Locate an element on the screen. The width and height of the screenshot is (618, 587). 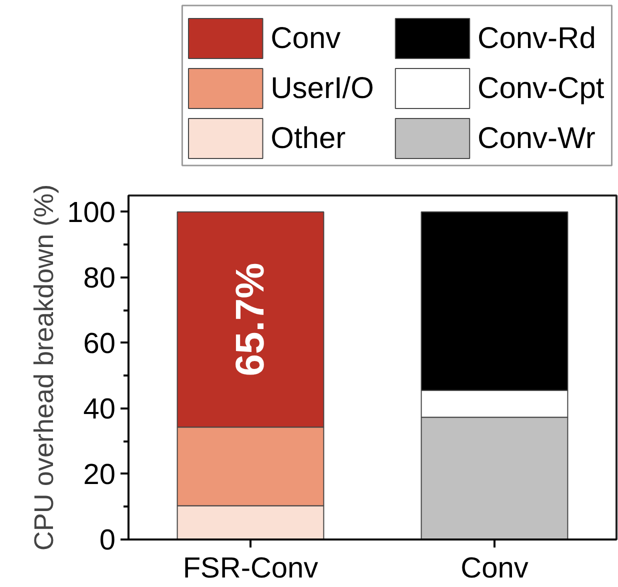
legend-label: Conv-Wr is located at coordinates (537, 138).